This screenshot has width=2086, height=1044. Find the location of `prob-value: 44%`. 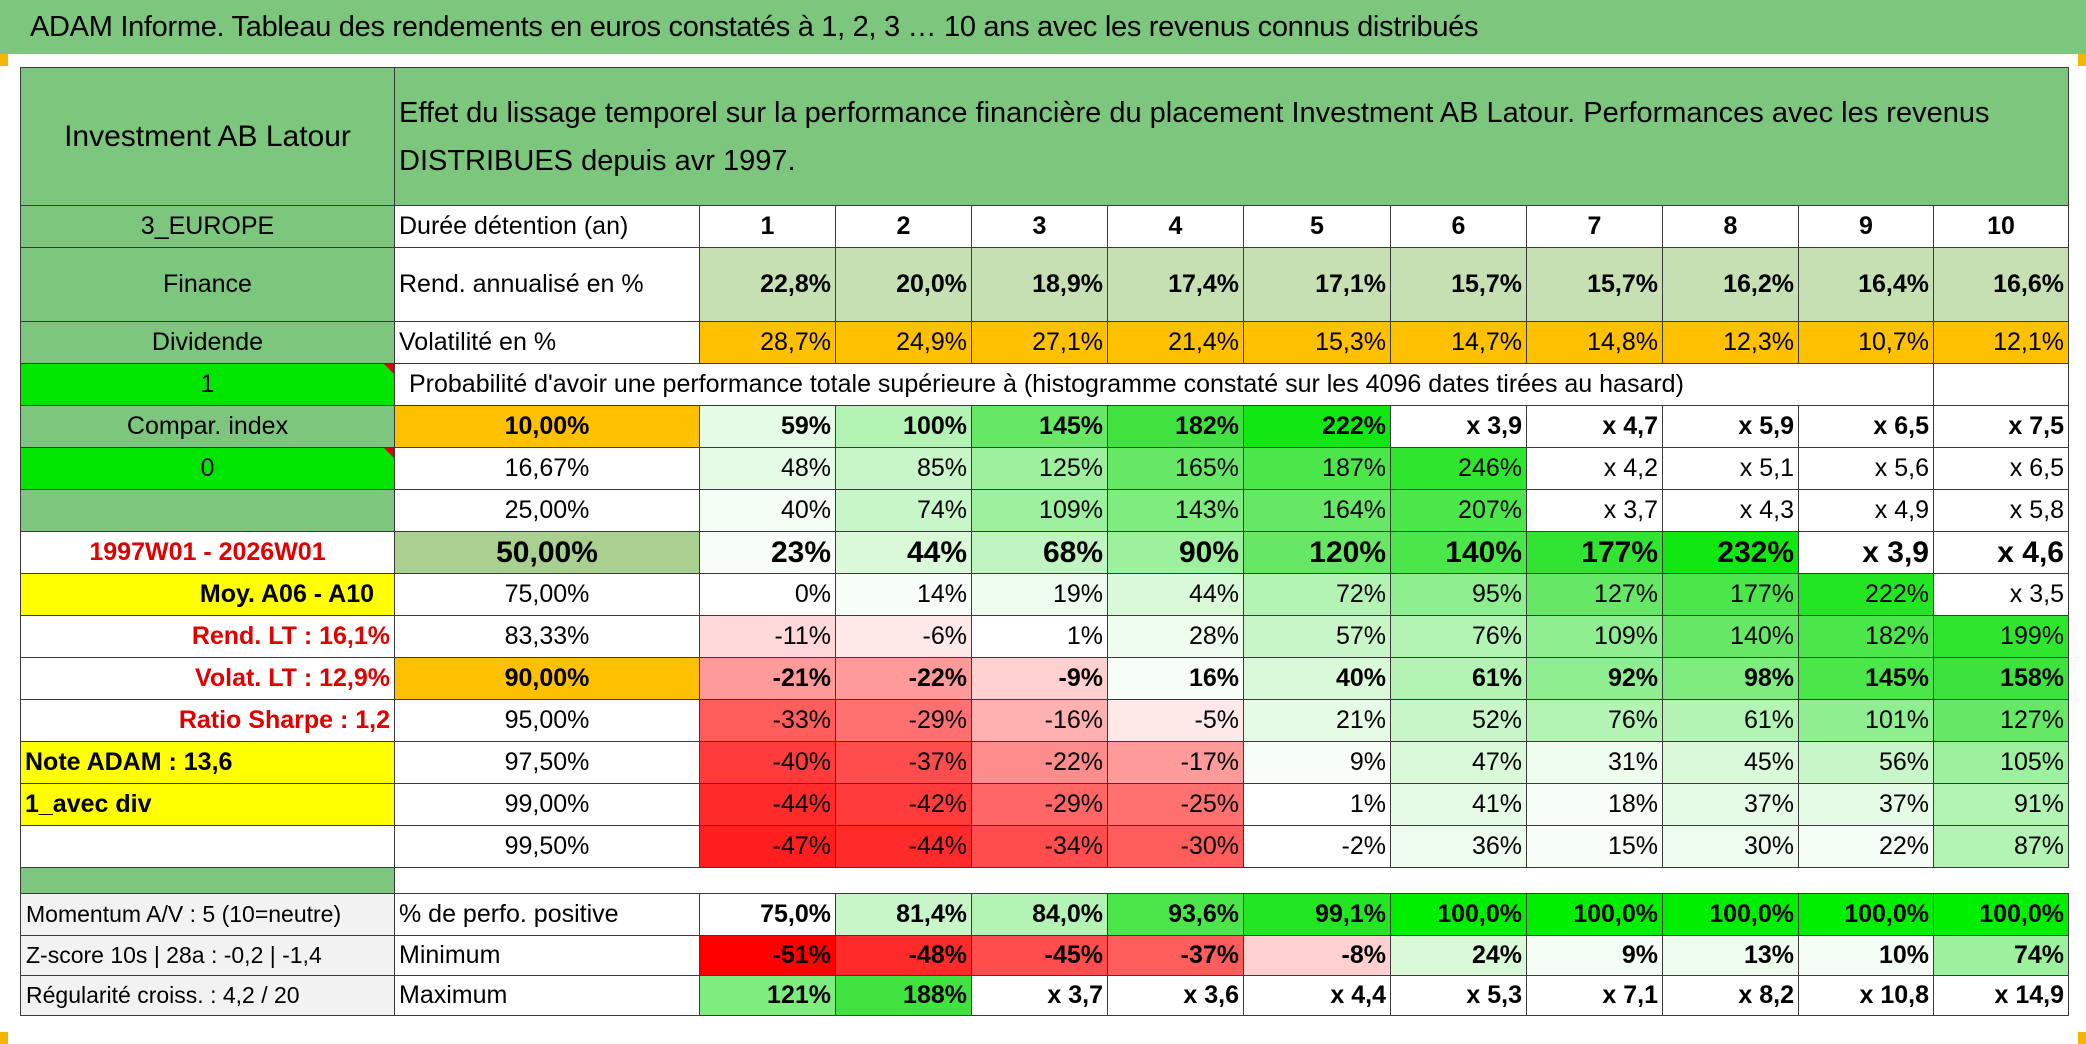

prob-value: 44% is located at coordinates (1175, 594).